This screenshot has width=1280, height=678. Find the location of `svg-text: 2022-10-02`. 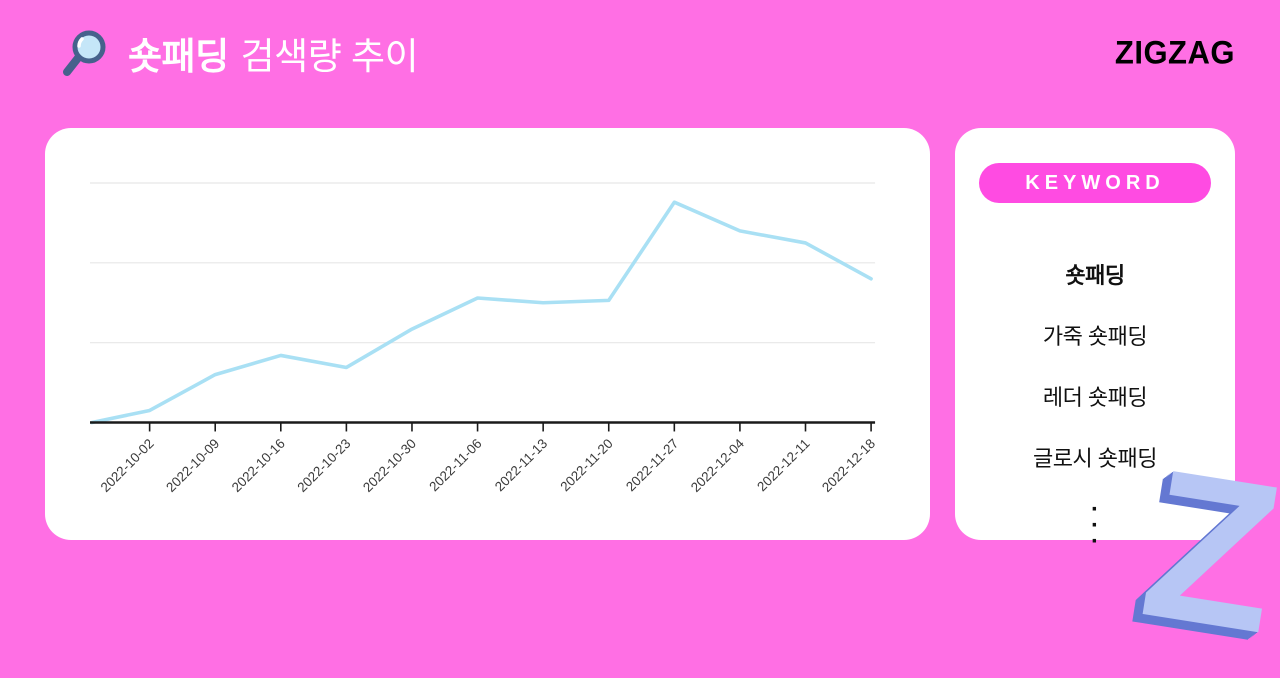

svg-text: 2022-10-02 is located at coordinates (127, 465).